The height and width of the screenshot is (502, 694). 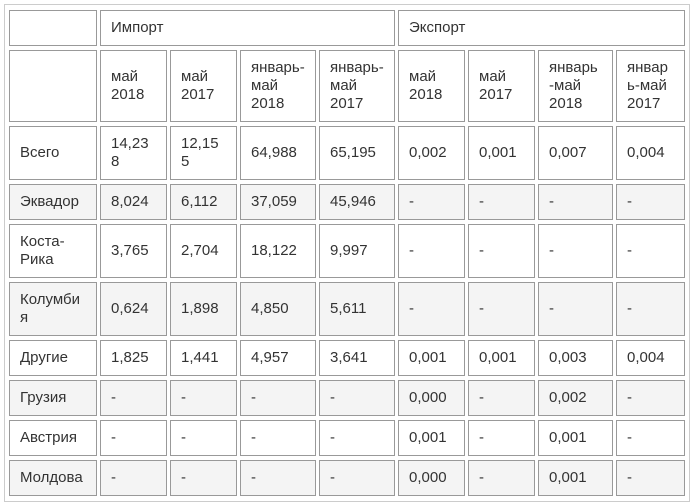 I want to click on table-cell: 12,155, so click(x=203, y=153).